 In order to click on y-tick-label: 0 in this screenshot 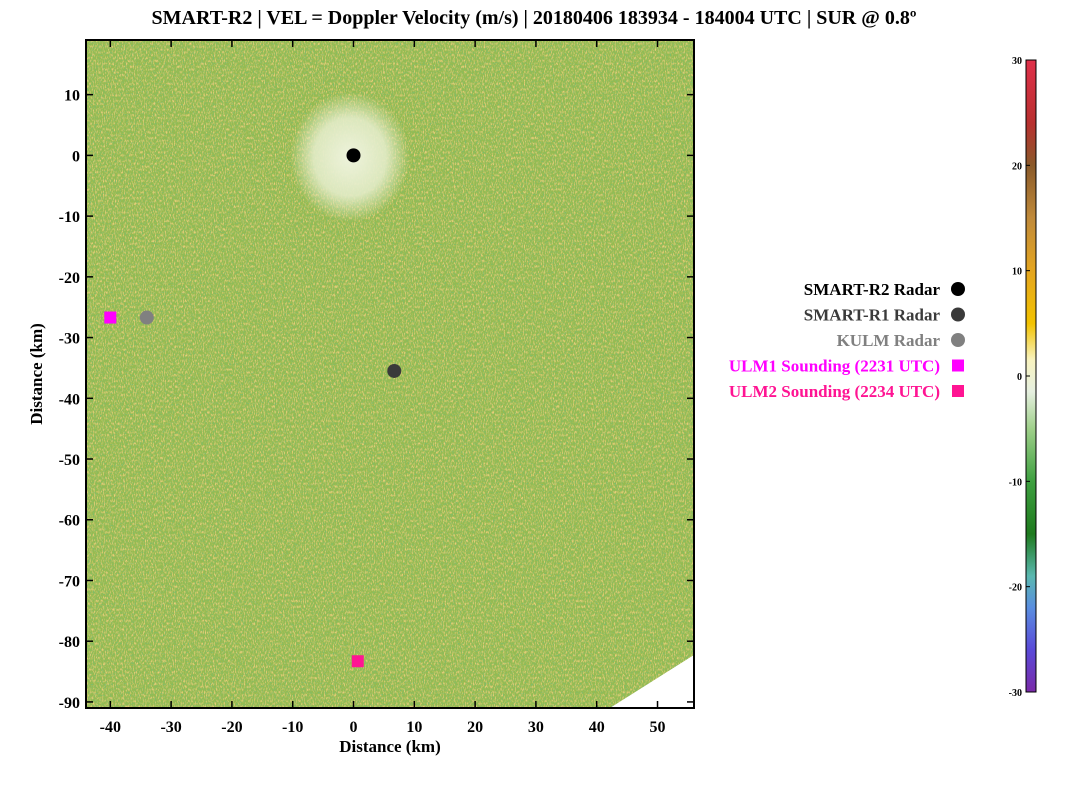, I will do `click(76, 156)`.